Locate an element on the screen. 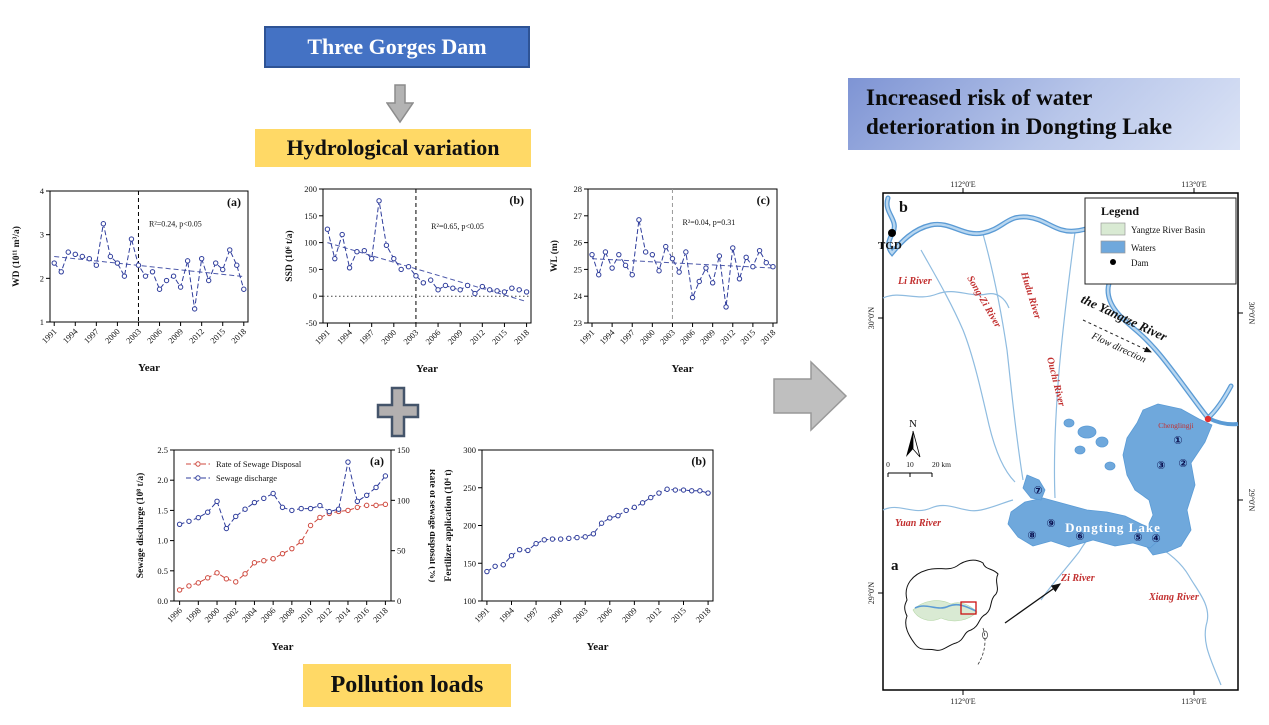 The height and width of the screenshot is (725, 1269). site-7: ⑦ is located at coordinates (1037, 490).